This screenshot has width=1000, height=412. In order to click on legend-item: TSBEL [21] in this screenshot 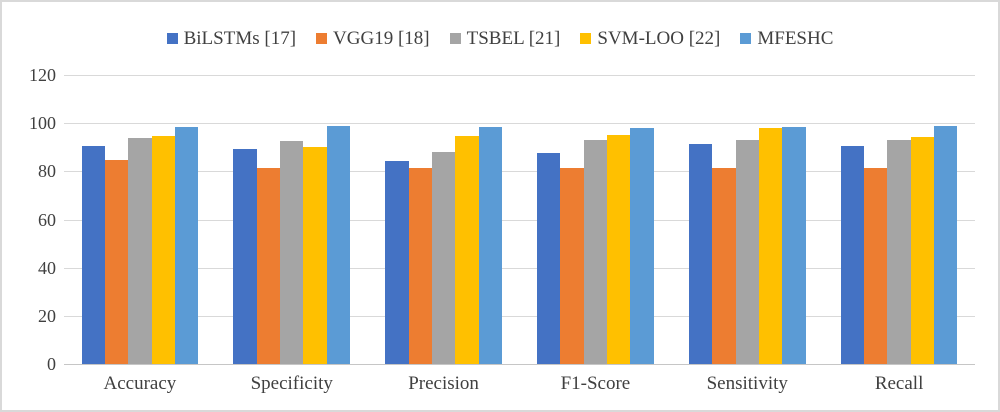, I will do `click(505, 38)`.